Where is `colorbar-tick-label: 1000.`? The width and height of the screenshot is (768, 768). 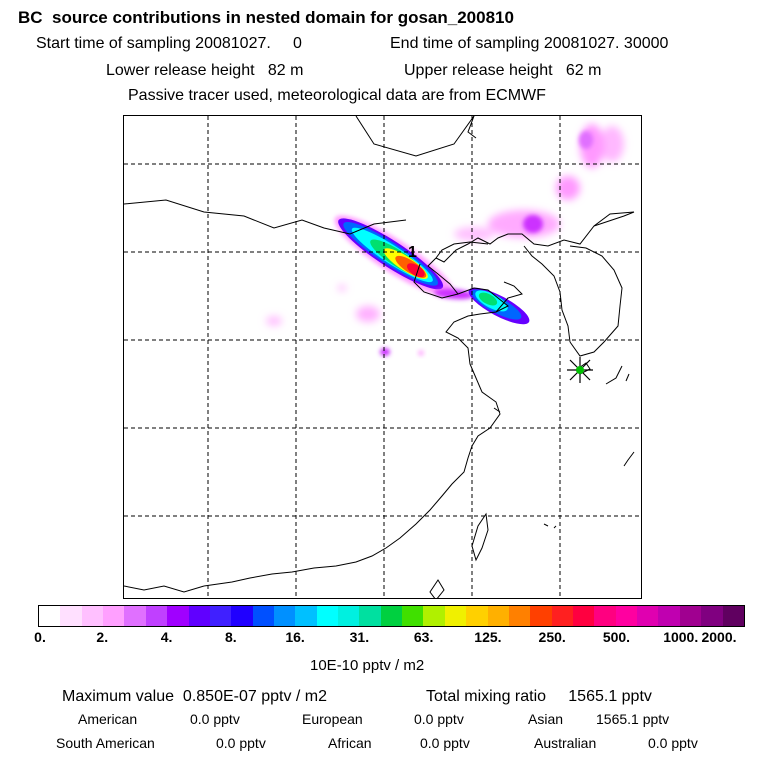 colorbar-tick-label: 1000. is located at coordinates (681, 637).